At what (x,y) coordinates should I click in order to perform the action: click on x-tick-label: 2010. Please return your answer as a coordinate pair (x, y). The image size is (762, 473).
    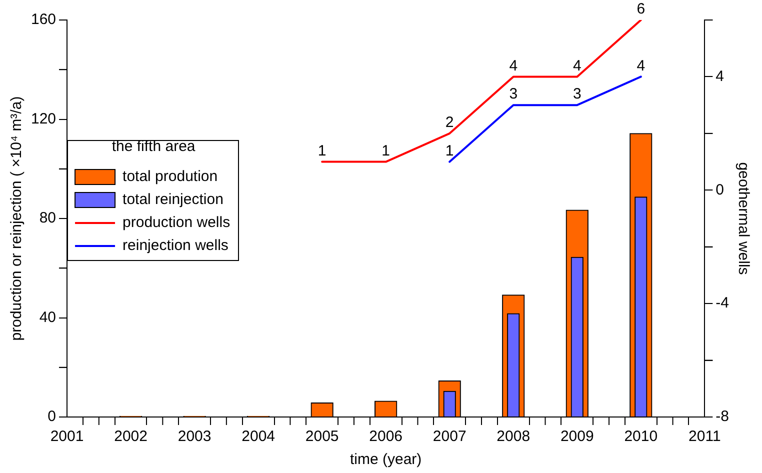
    Looking at the image, I should click on (641, 437).